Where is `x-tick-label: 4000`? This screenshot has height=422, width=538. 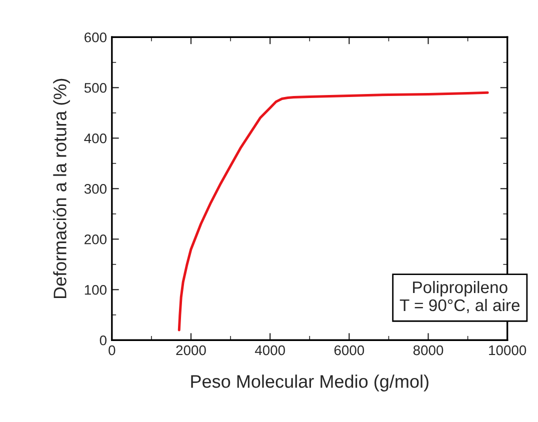 x-tick-label: 4000 is located at coordinates (269, 350).